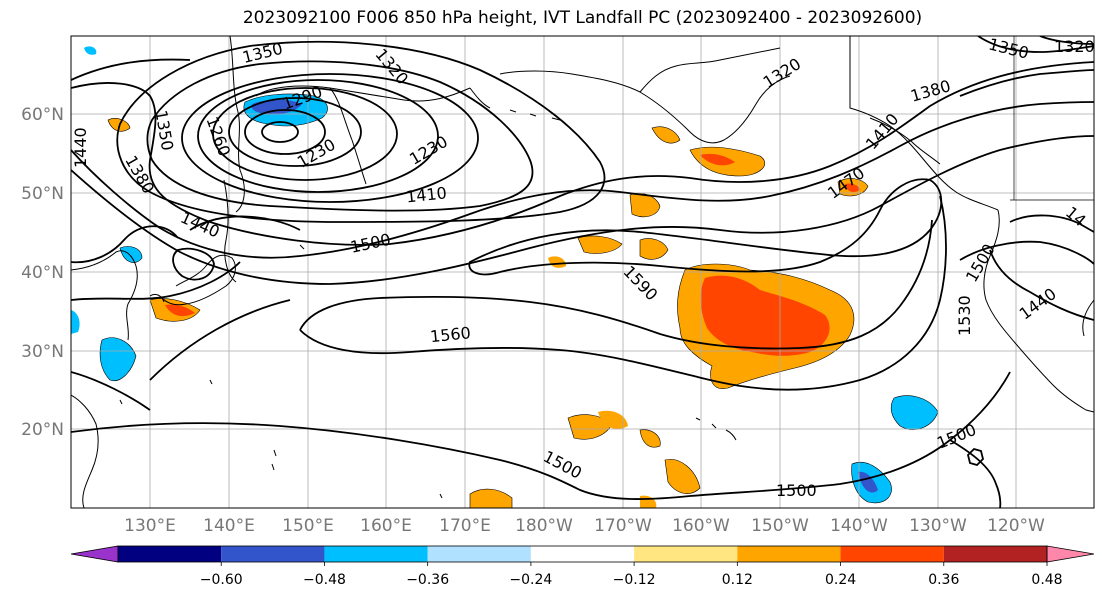 The image size is (1105, 601). I want to click on latitude-label: 40°N, so click(42, 273).